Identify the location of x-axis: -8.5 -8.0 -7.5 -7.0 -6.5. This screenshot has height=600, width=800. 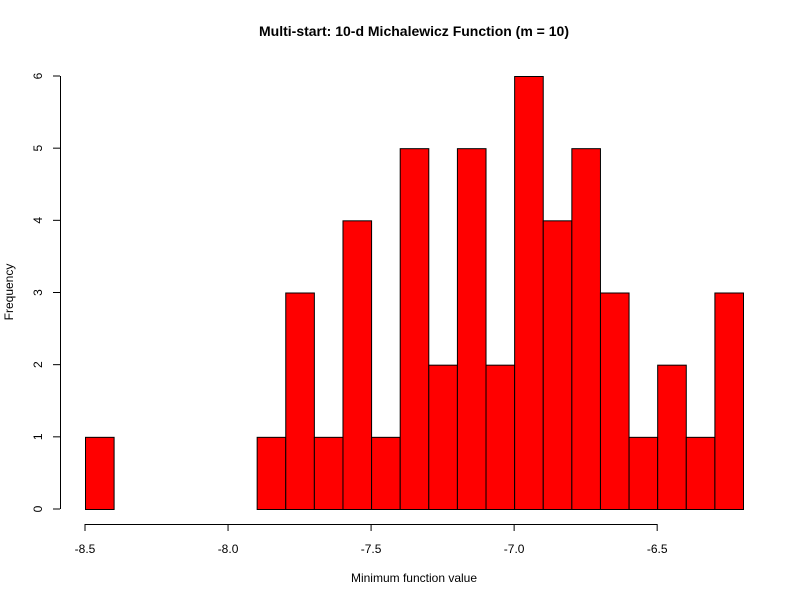
(371, 540).